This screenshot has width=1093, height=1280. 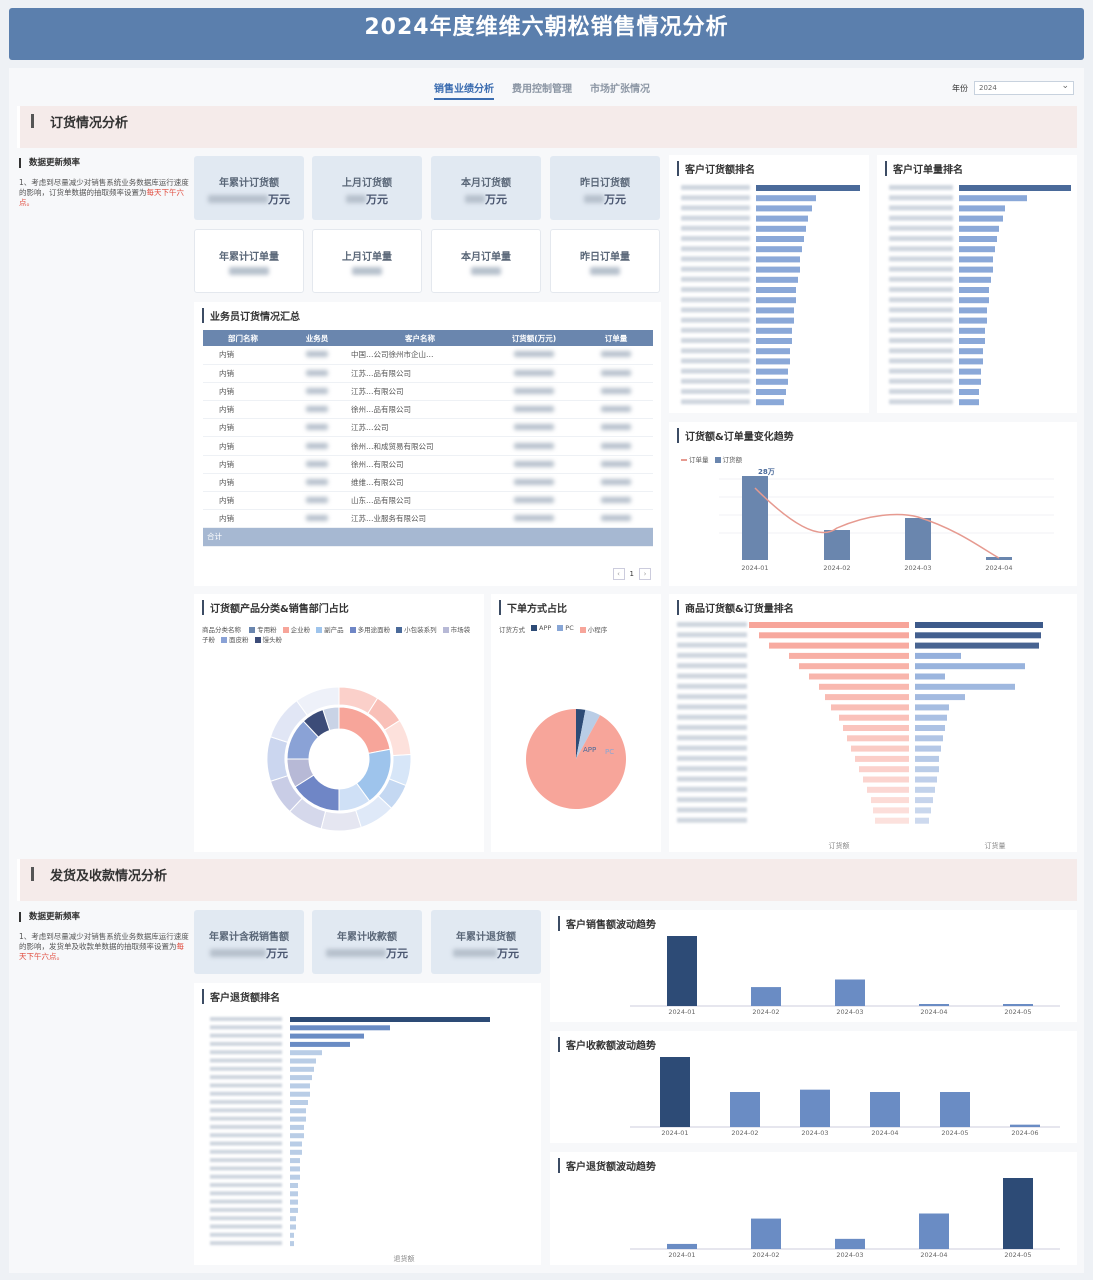 What do you see at coordinates (546, 34) in the screenshot?
I see `page-title: 2024年度维维六朝松销售情况分析` at bounding box center [546, 34].